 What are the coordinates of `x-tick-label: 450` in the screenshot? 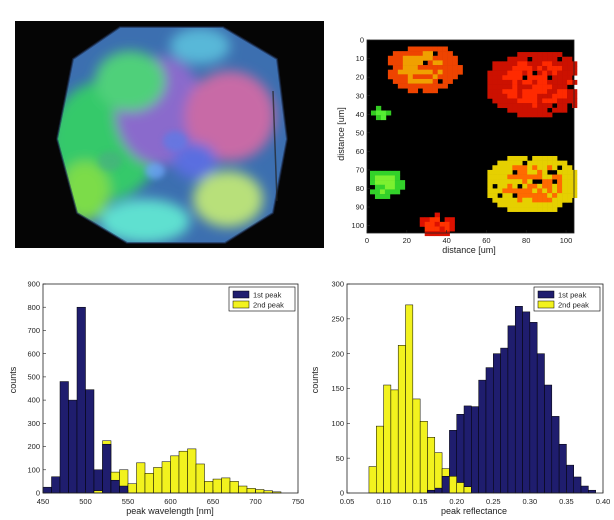 It's located at (43, 501).